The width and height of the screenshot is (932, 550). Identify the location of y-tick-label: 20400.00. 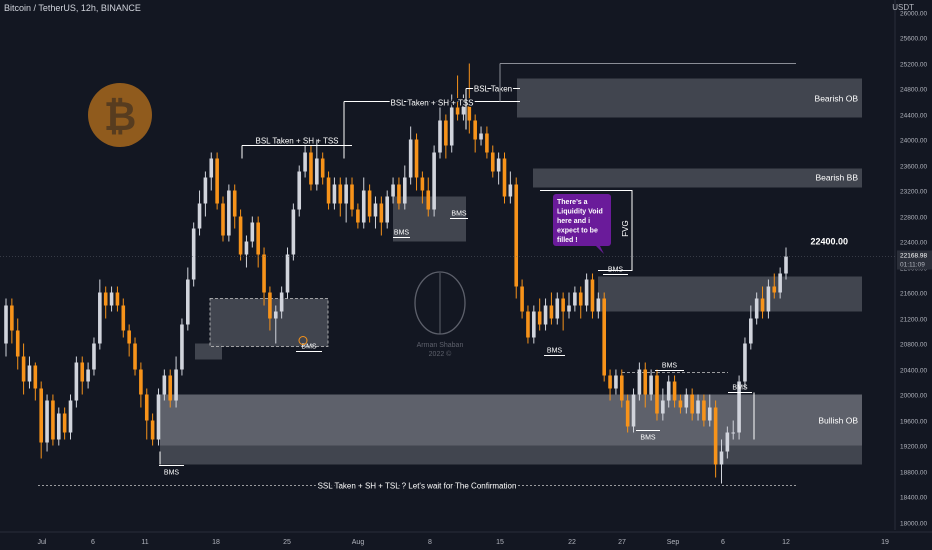
(913, 371).